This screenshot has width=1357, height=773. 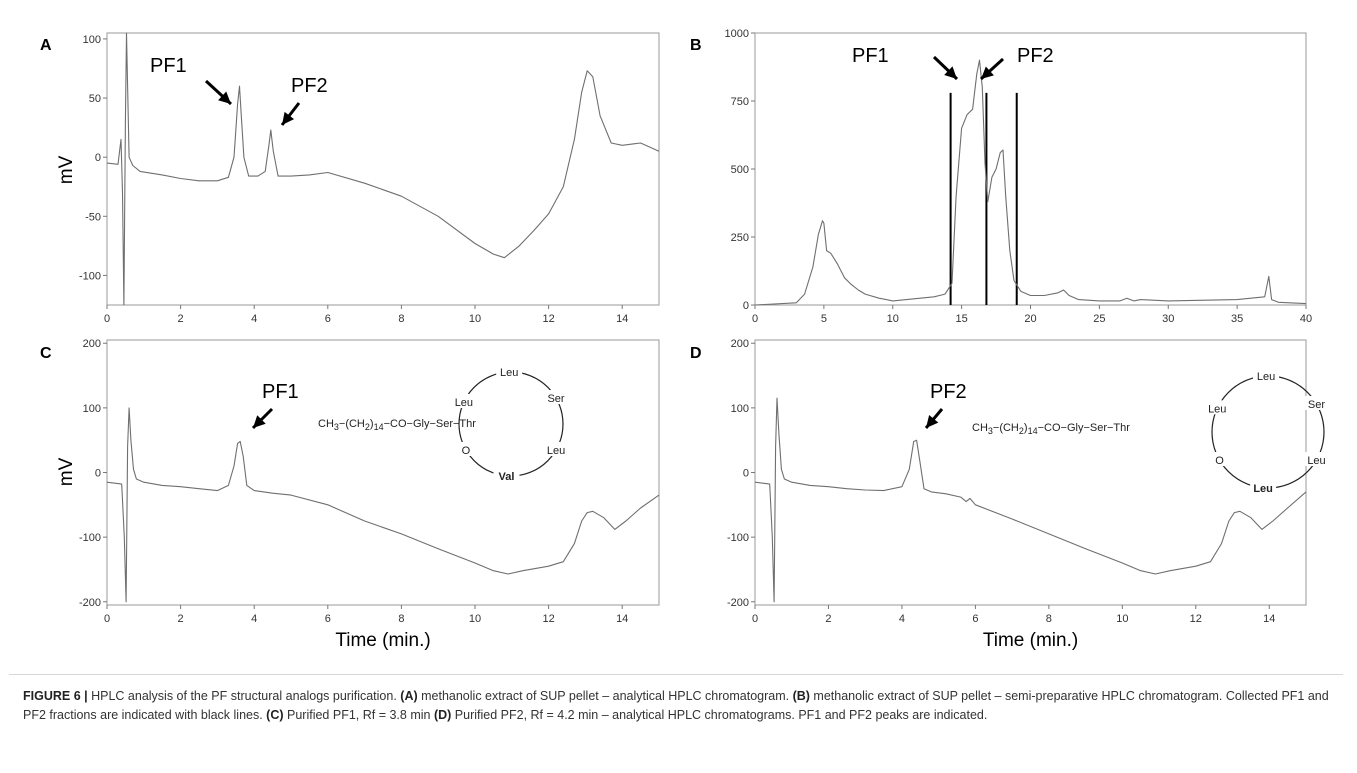 What do you see at coordinates (1051, 429) in the screenshot?
I see `panel-d-structure-chain: CH3−(CH2)14−CO−Gly−Ser−Thr` at bounding box center [1051, 429].